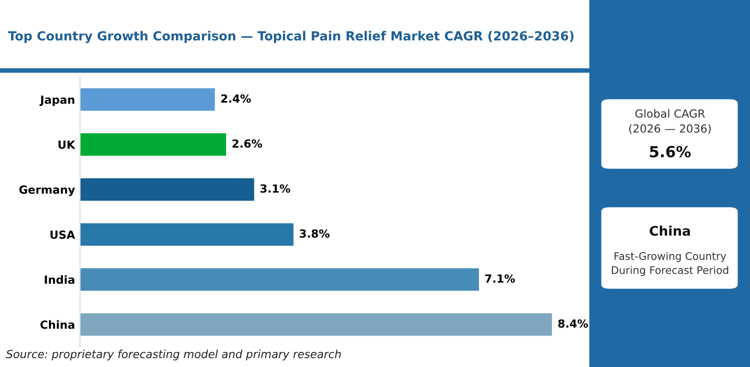  I want to click on data-label: 3.1%, so click(275, 188).